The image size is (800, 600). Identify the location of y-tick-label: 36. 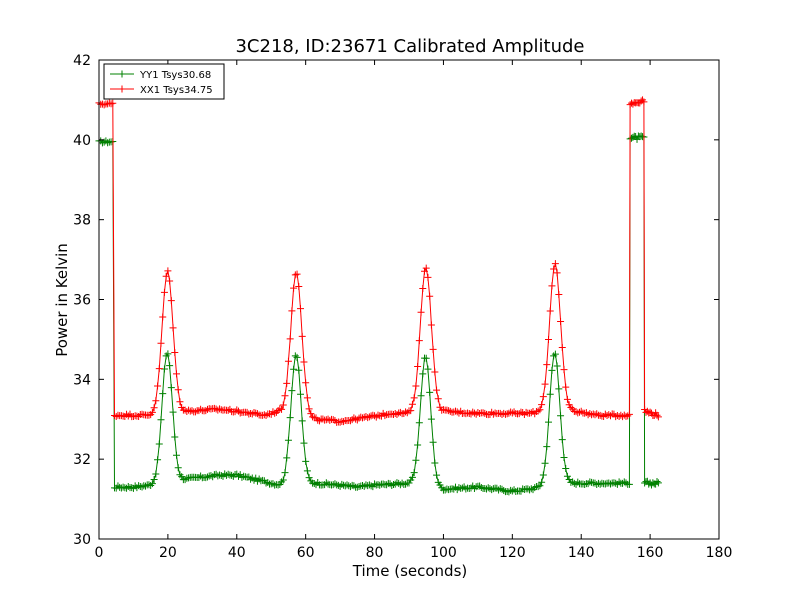
(82, 301).